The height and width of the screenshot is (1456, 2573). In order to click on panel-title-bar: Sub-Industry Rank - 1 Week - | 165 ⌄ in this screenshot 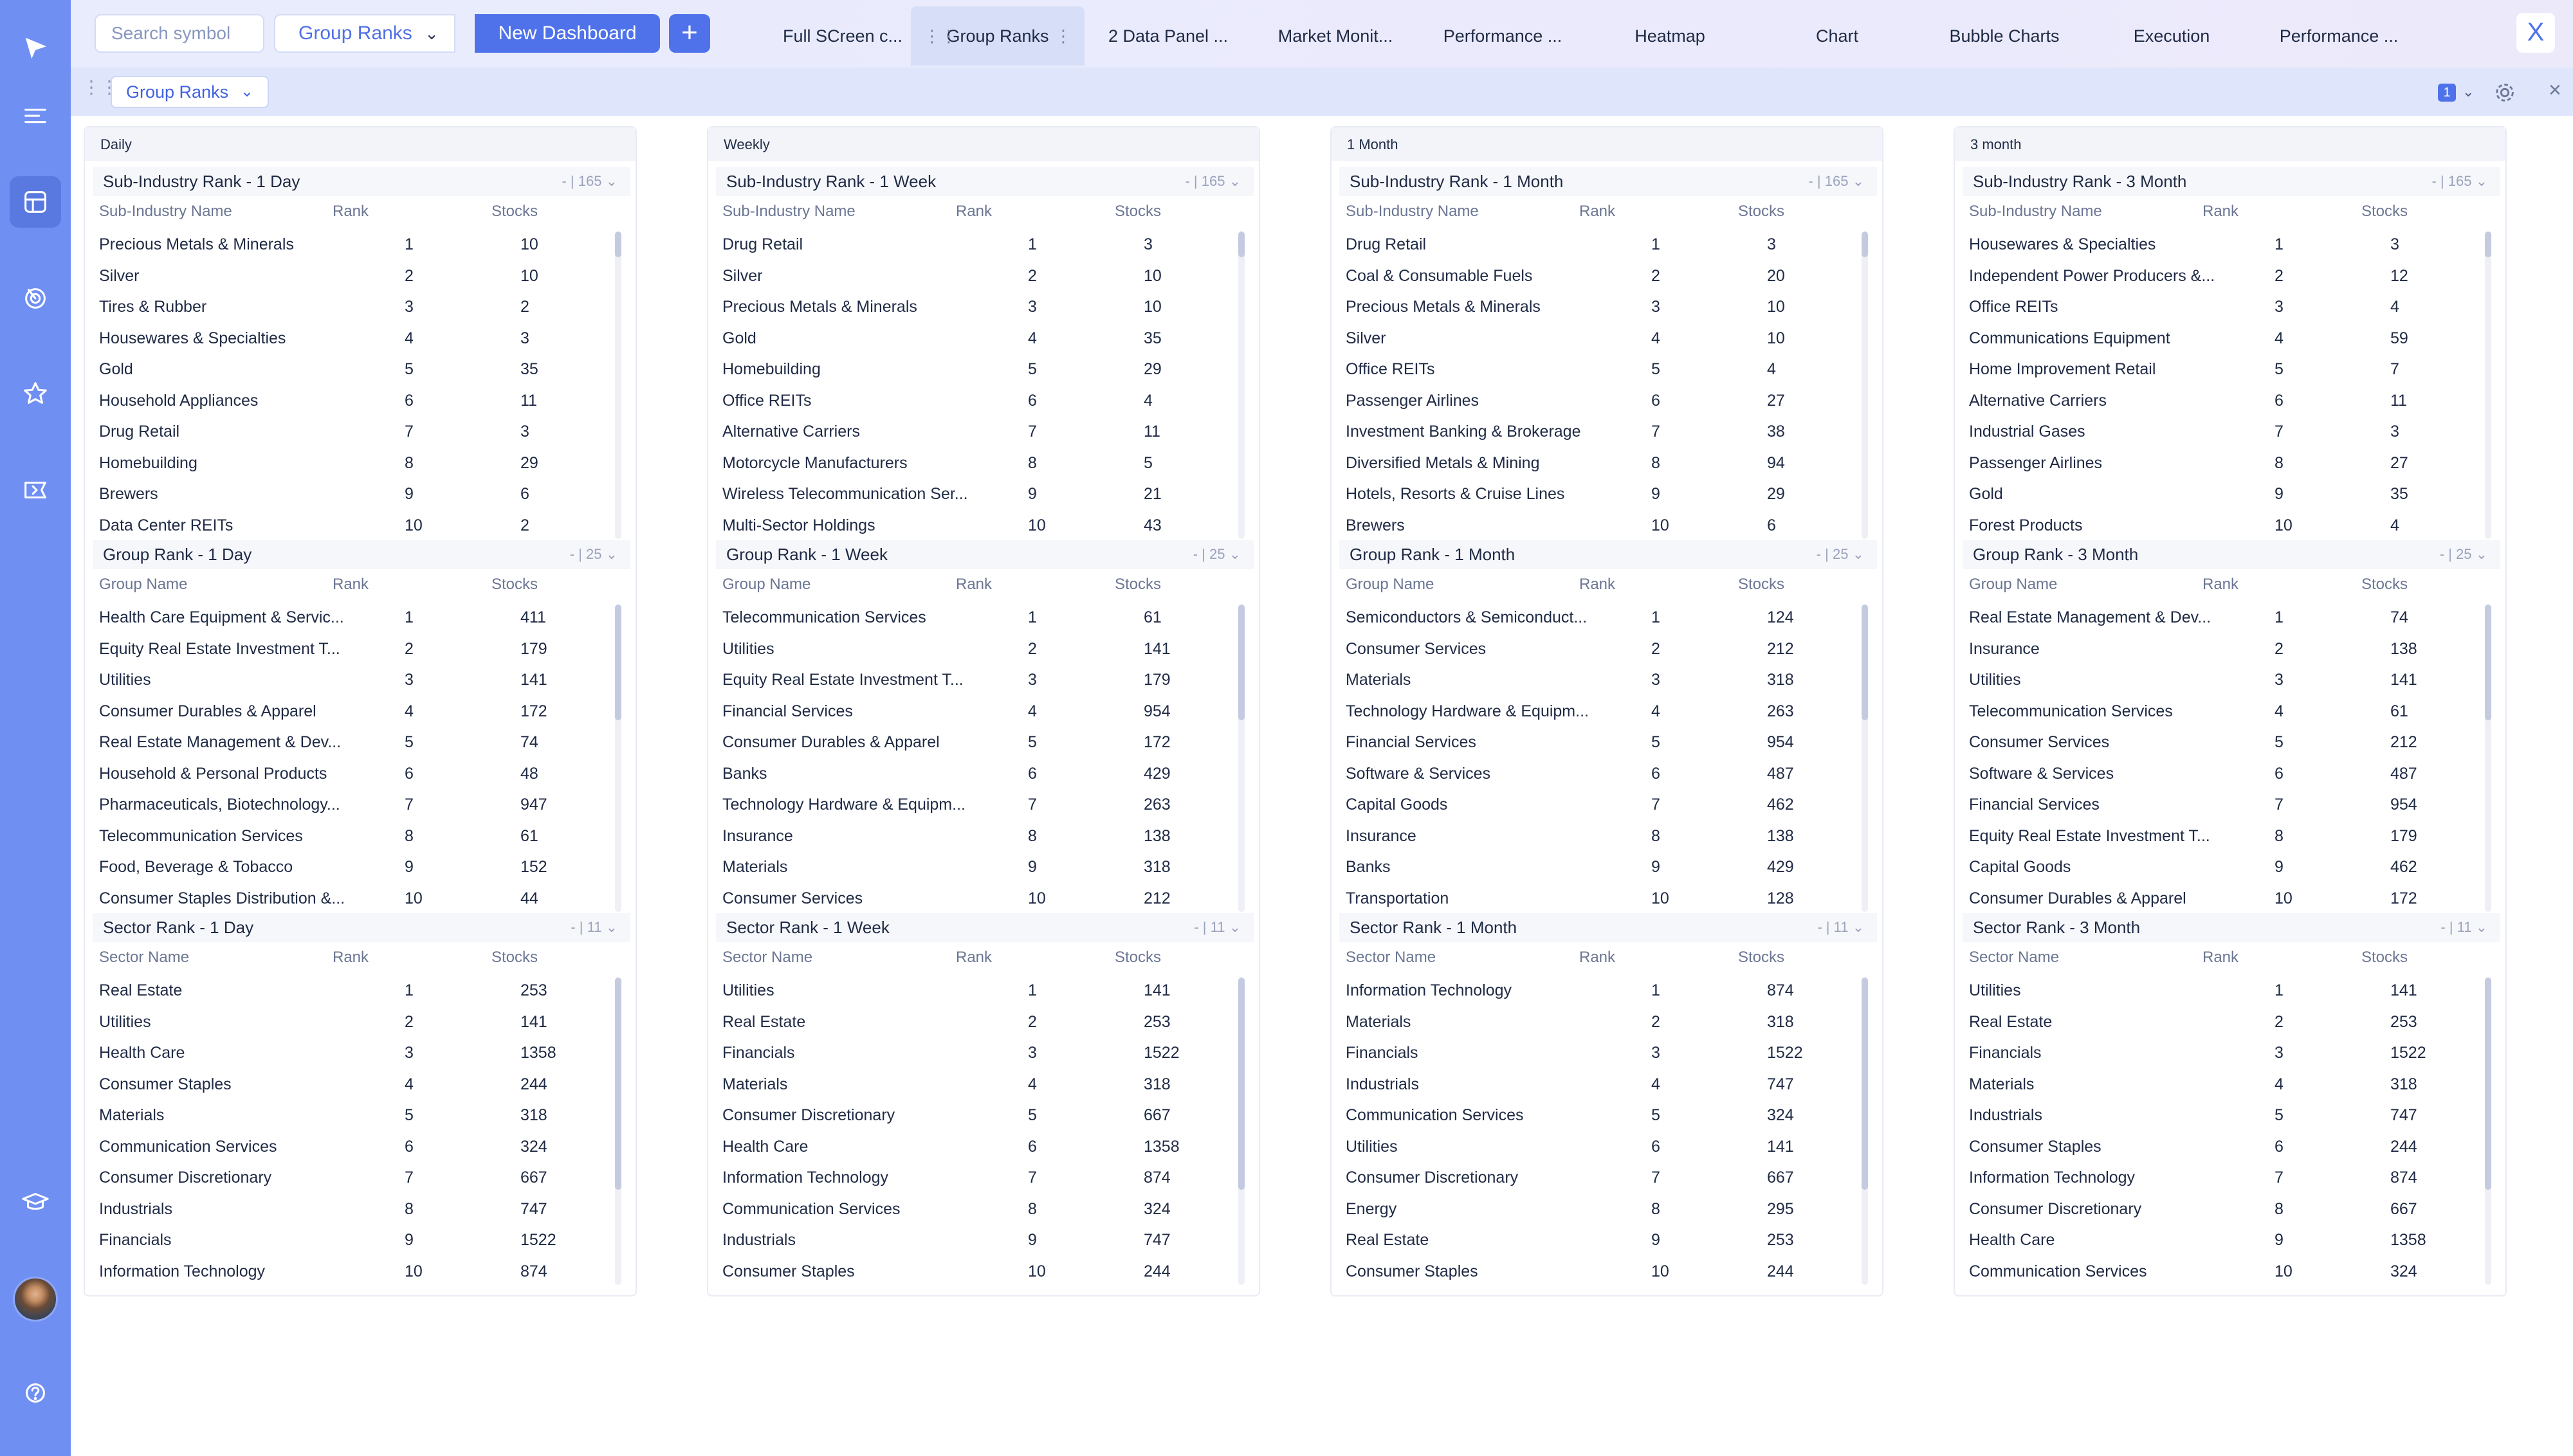, I will do `click(985, 181)`.